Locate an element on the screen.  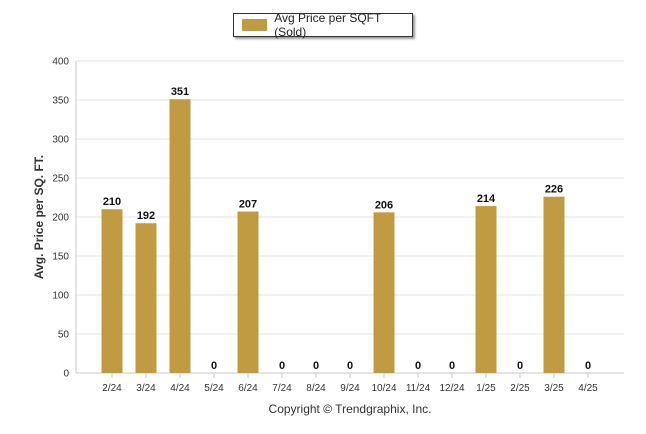
y-tick-label: 0 is located at coordinates (66, 374).